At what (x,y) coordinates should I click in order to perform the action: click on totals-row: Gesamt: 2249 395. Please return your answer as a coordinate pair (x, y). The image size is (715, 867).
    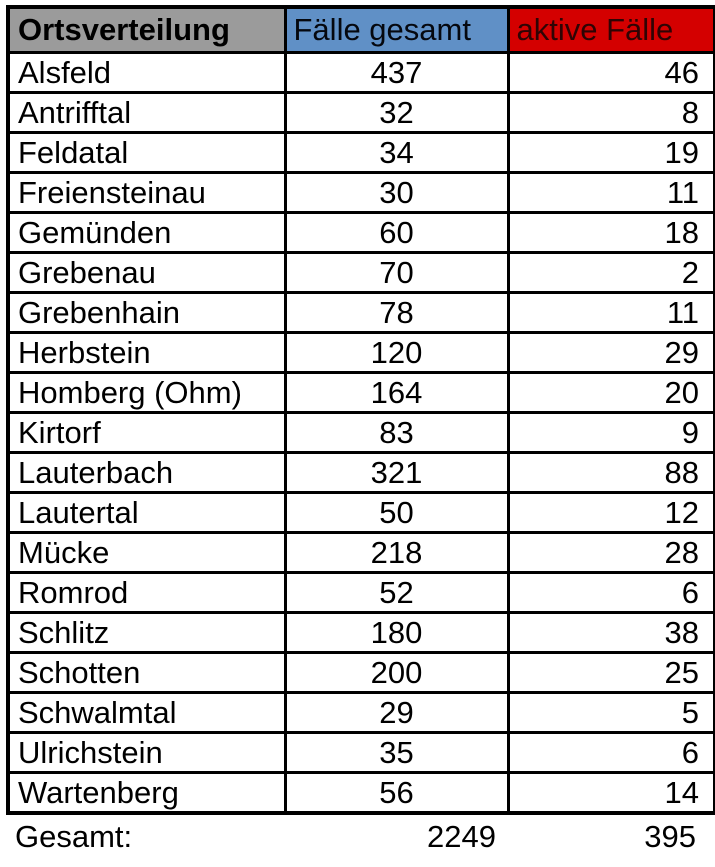
    Looking at the image, I should click on (359, 837).